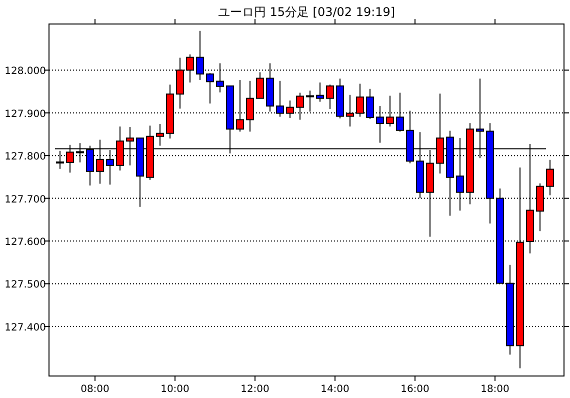  Describe the element at coordinates (255, 389) in the screenshot. I see `x-tick-label: 12:00` at that location.